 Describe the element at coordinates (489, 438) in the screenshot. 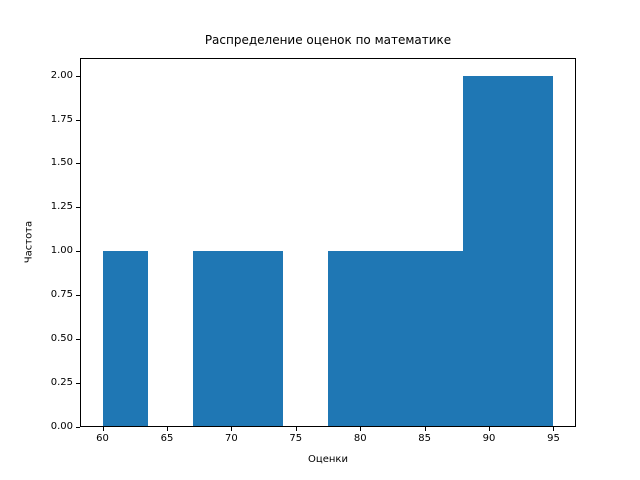

I see `x-tick-label: 90` at that location.